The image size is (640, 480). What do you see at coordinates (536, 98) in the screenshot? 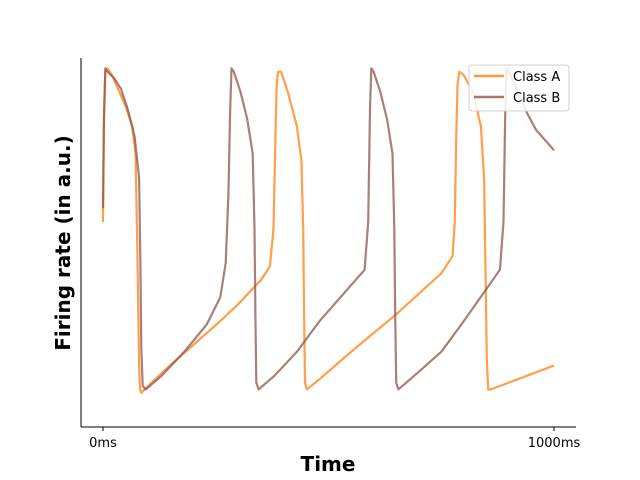
I see `legend-label-class-b: Class B` at bounding box center [536, 98].